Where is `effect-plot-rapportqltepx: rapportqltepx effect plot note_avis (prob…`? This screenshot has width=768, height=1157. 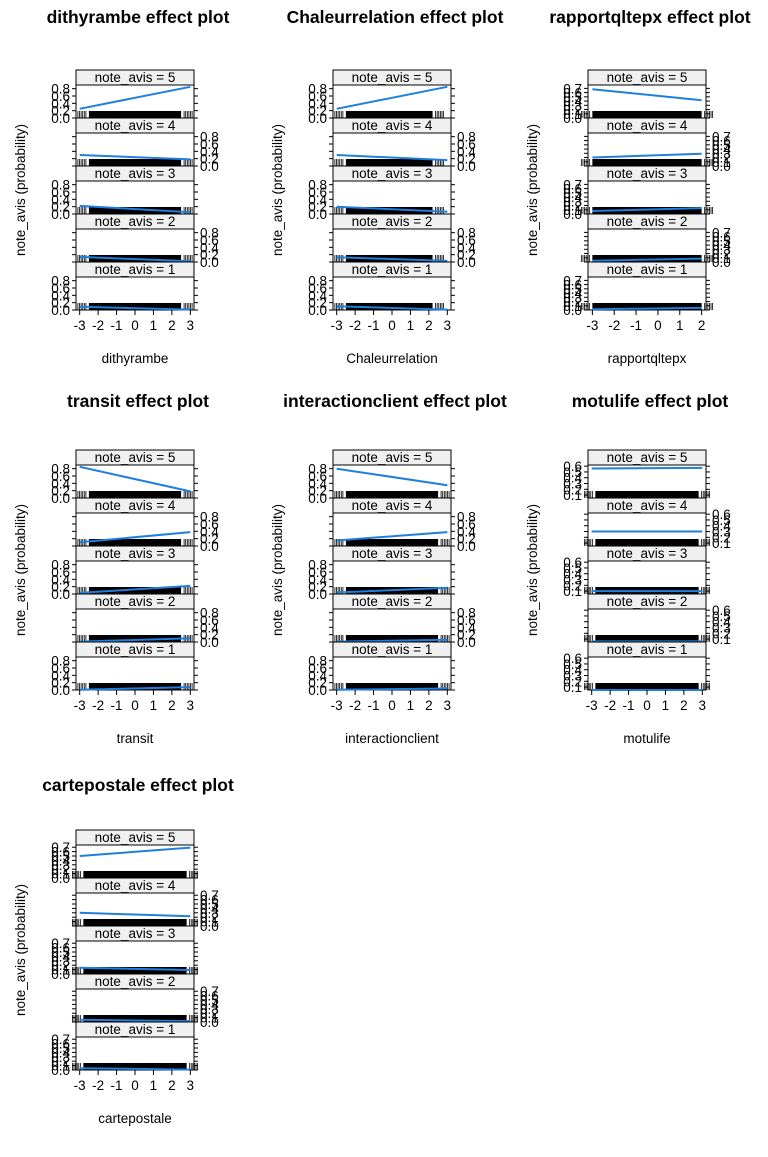 effect-plot-rapportqltepx: rapportqltepx effect plot note_avis (prob… is located at coordinates (638, 186).